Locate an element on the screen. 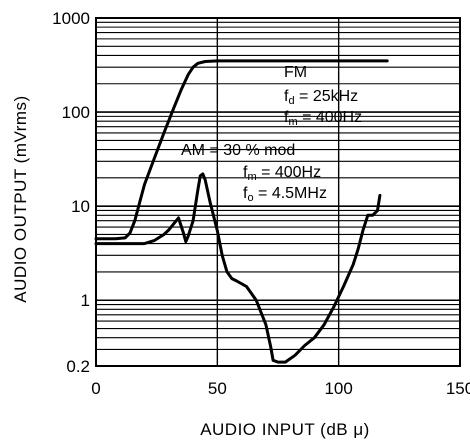 The height and width of the screenshot is (447, 470). y-tick-label: 10 is located at coordinates (80, 206).